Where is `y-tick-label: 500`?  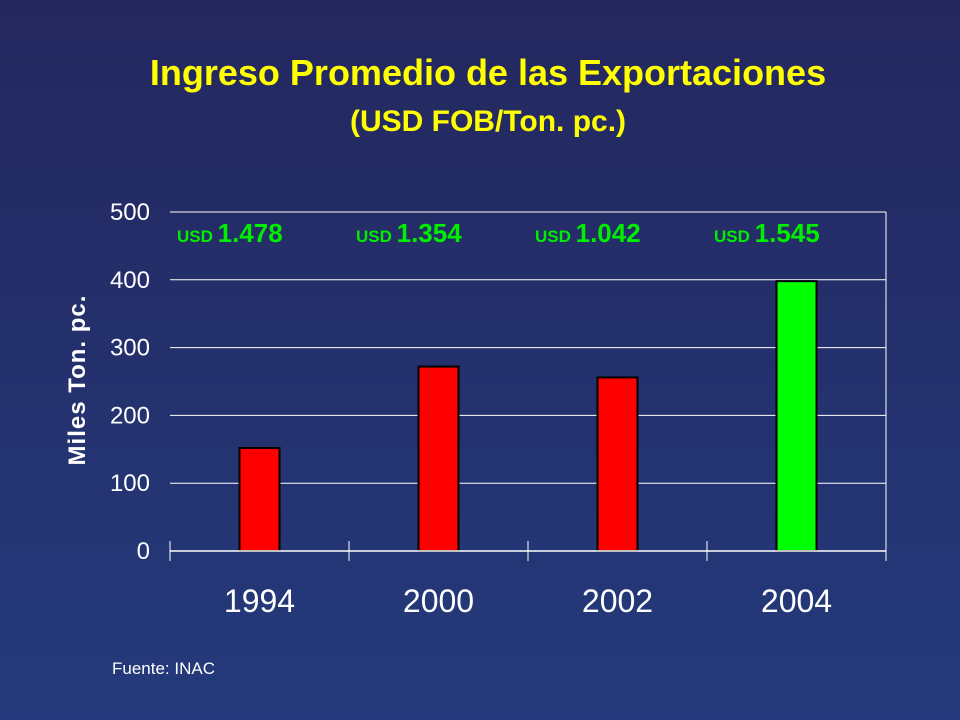 y-tick-label: 500 is located at coordinates (130, 212).